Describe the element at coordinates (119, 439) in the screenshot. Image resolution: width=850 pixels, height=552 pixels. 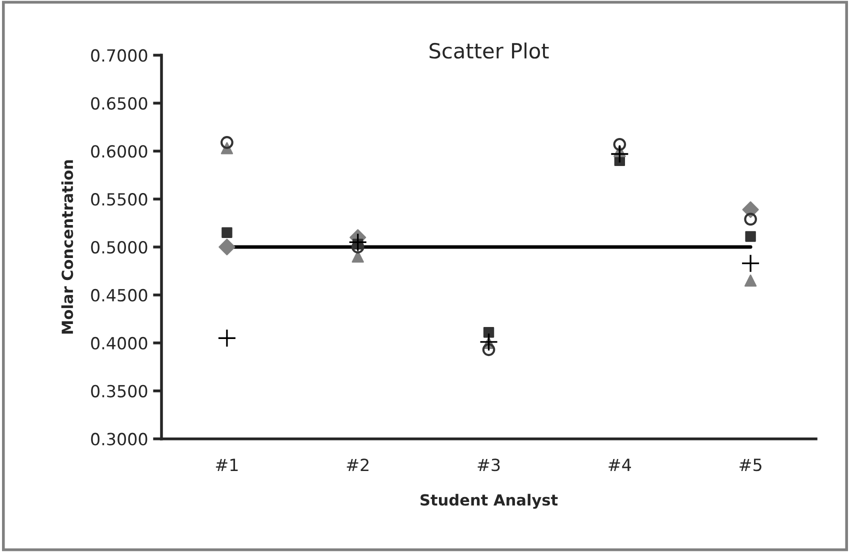
I see `y-tick-label: 0.3000` at that location.